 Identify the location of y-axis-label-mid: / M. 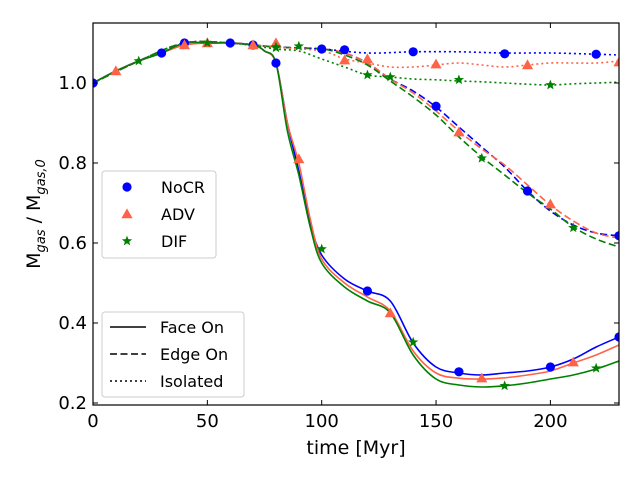
(34, 212).